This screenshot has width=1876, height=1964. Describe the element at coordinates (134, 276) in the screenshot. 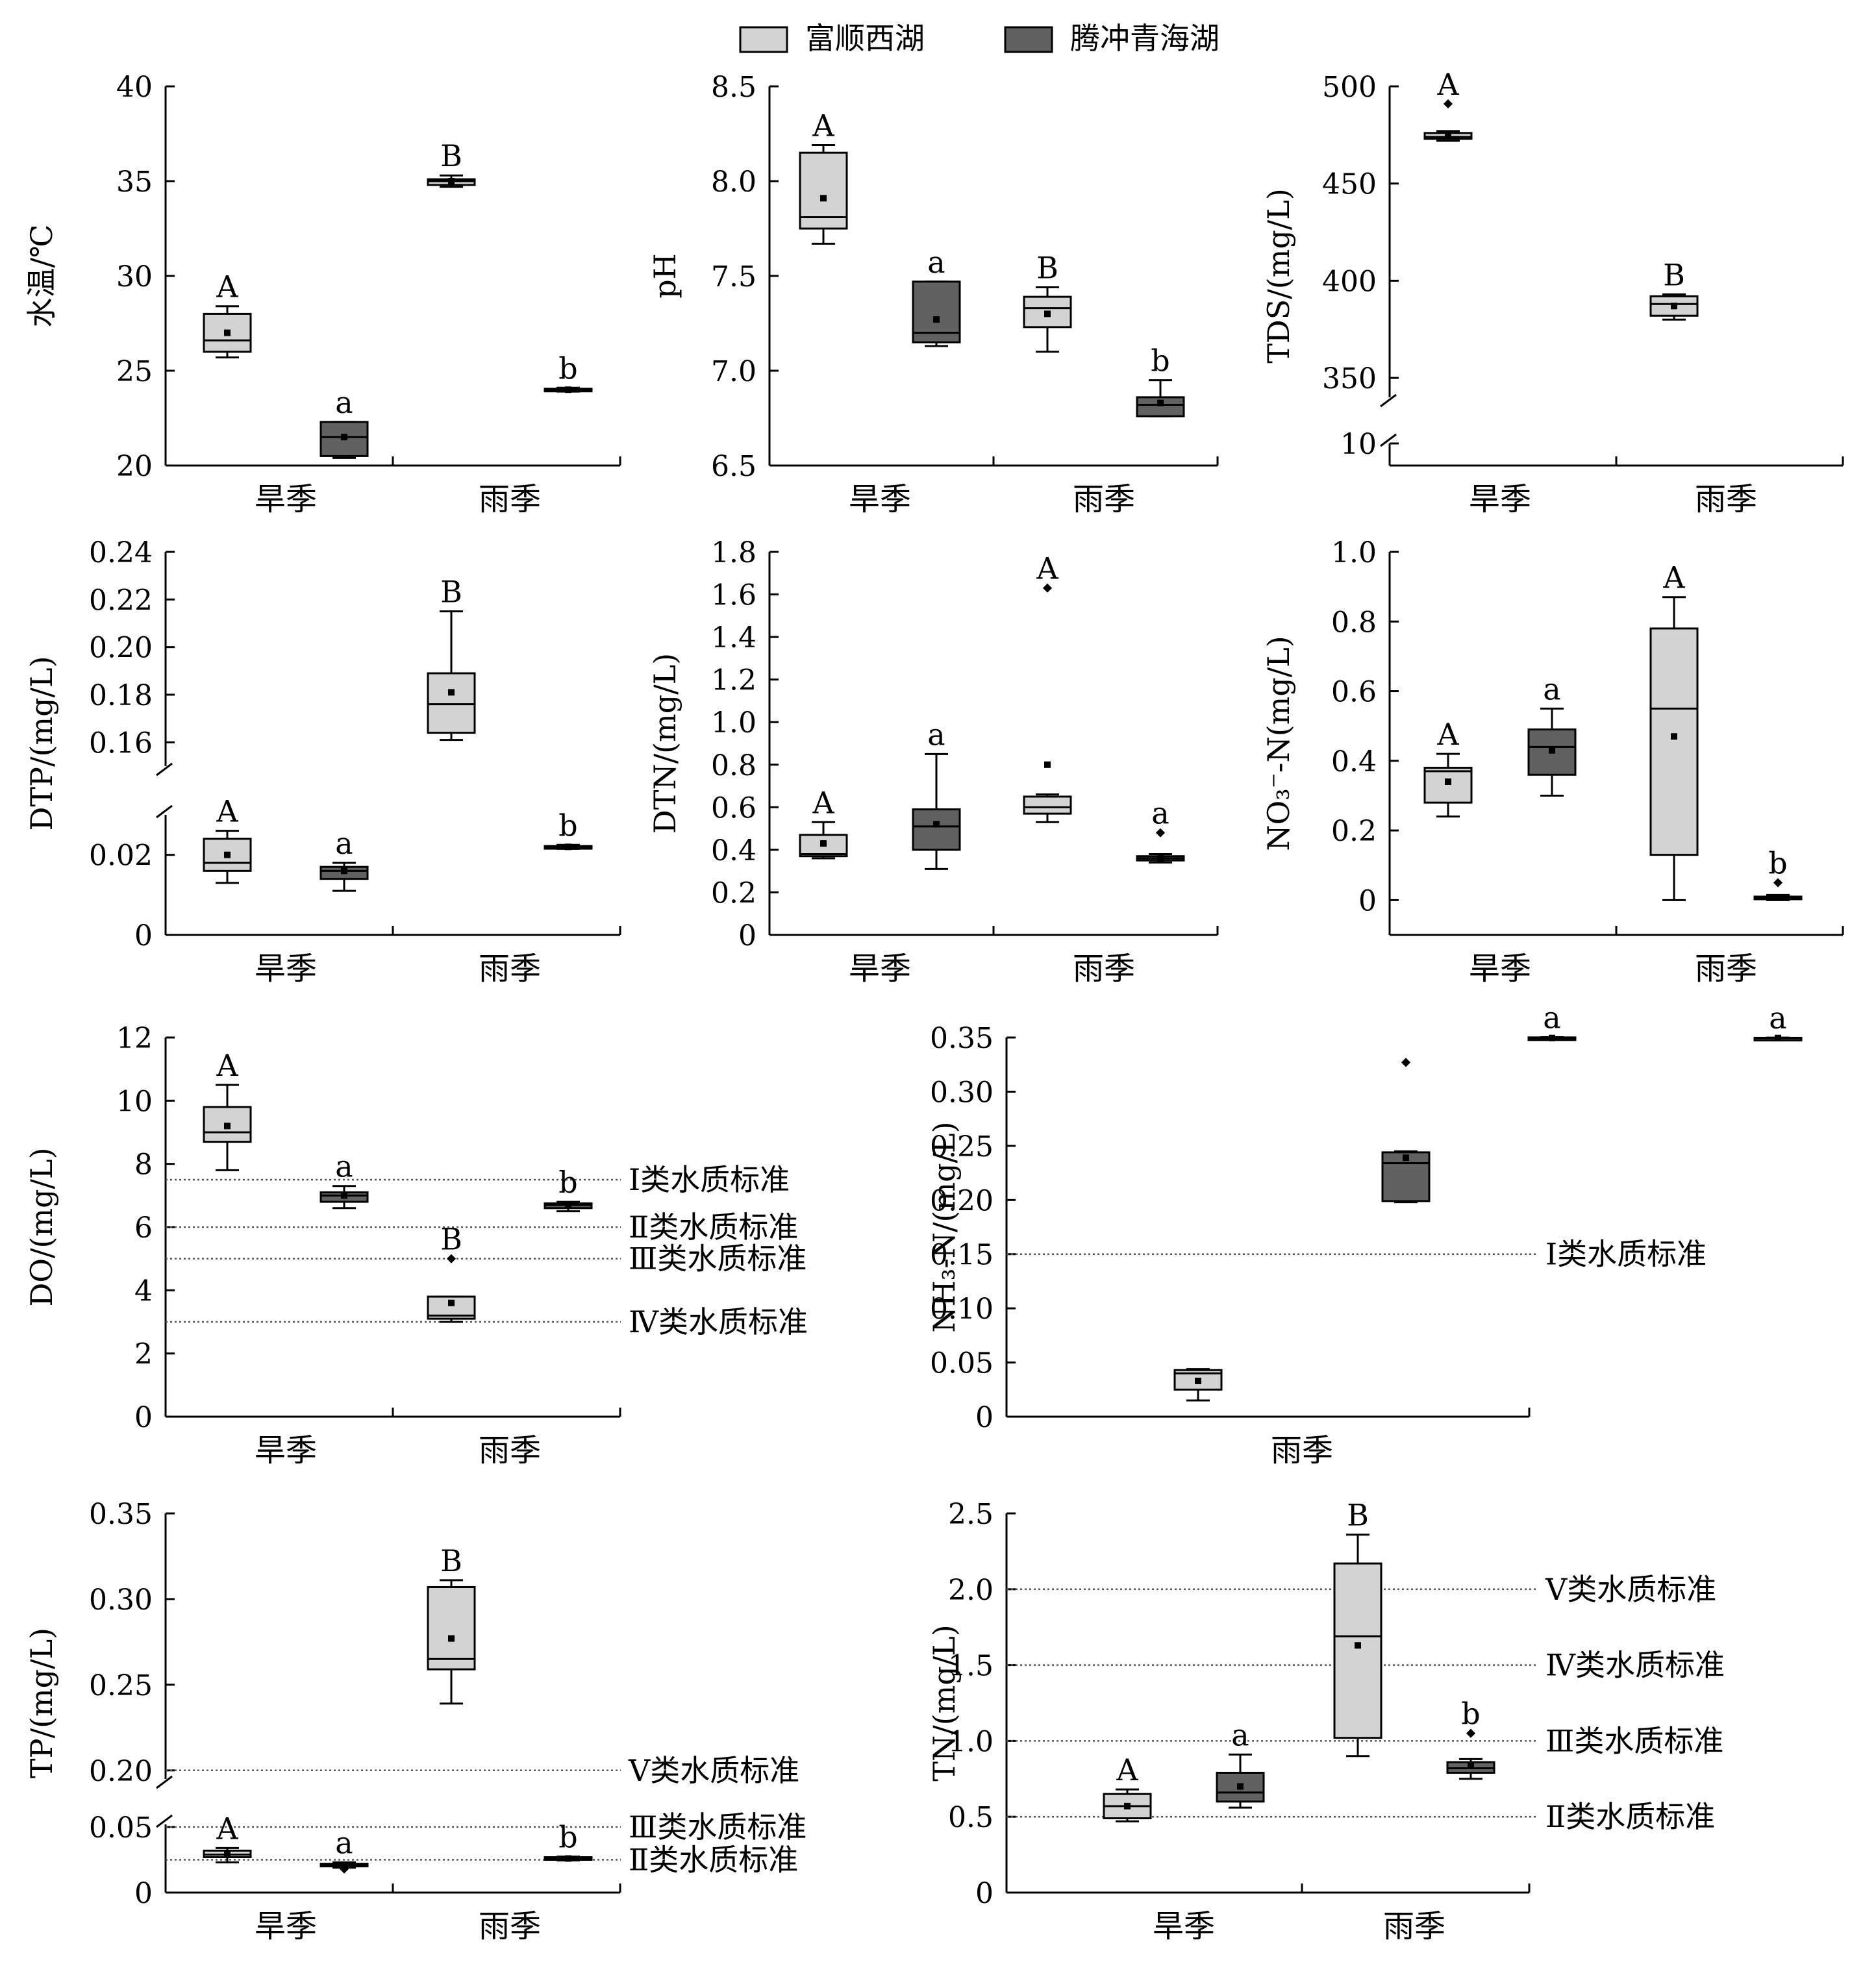

I see `y-tick-label: 30` at that location.